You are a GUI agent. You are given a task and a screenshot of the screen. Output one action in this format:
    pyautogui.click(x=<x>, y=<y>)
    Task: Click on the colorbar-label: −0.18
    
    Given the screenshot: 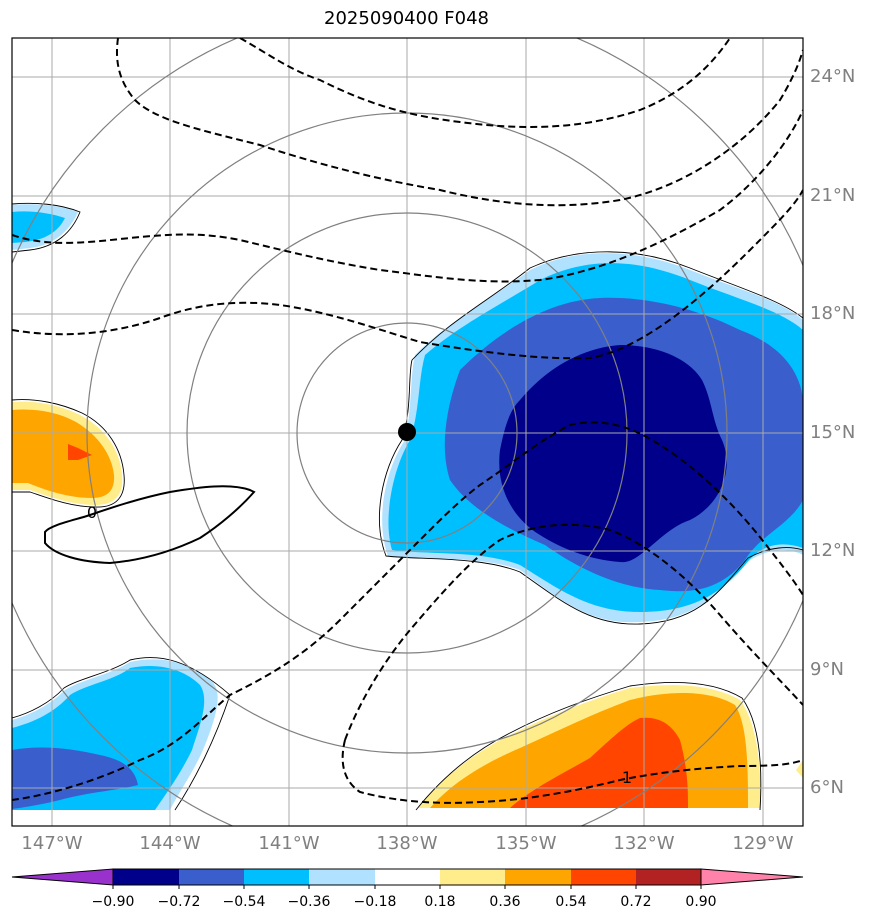 What is the action you would take?
    pyautogui.click(x=375, y=902)
    